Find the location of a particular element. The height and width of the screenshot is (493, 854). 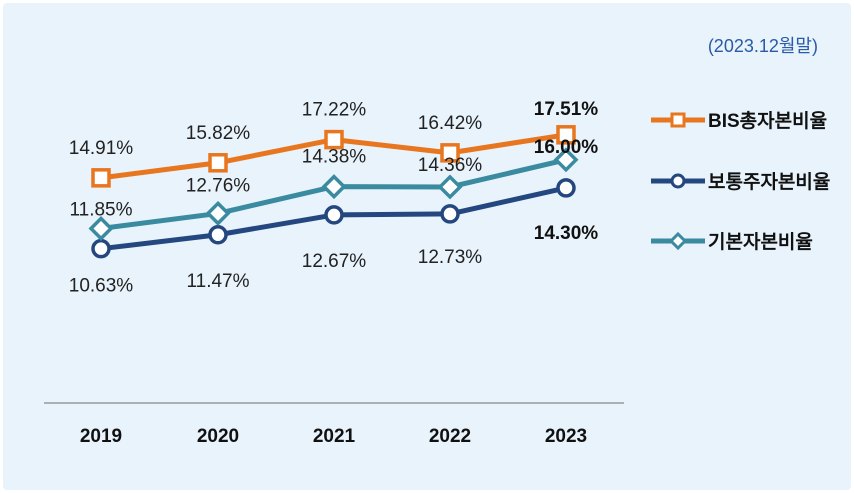

tier1-marker-2023 is located at coordinates (566, 160).